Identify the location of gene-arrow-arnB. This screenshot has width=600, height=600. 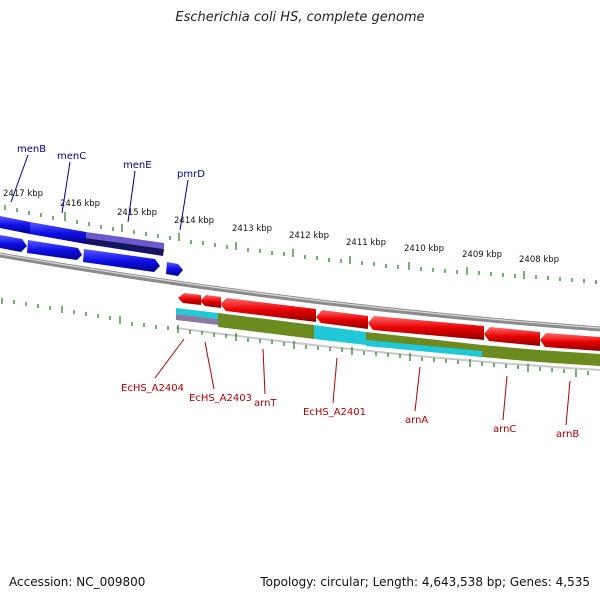
(570, 342).